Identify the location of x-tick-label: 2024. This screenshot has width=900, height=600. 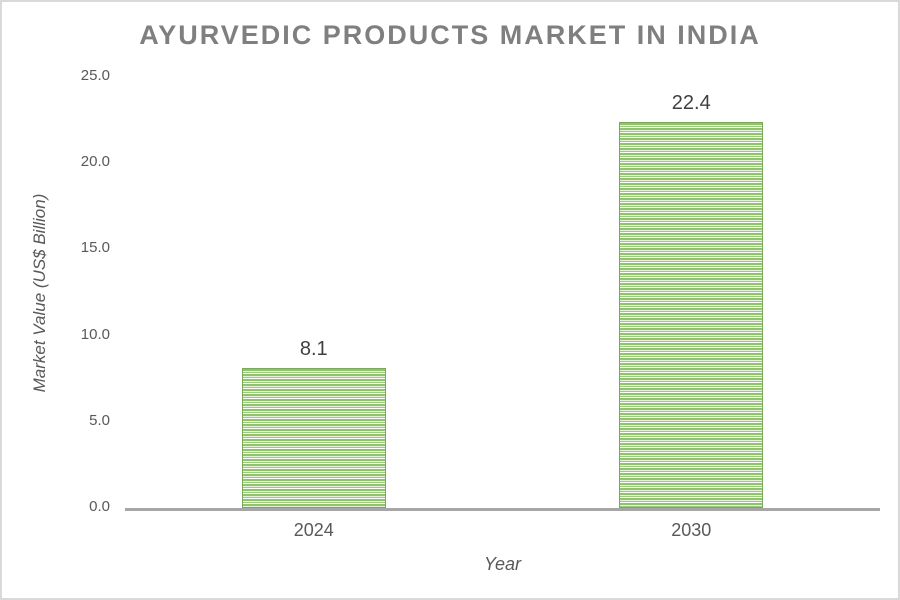
(313, 530).